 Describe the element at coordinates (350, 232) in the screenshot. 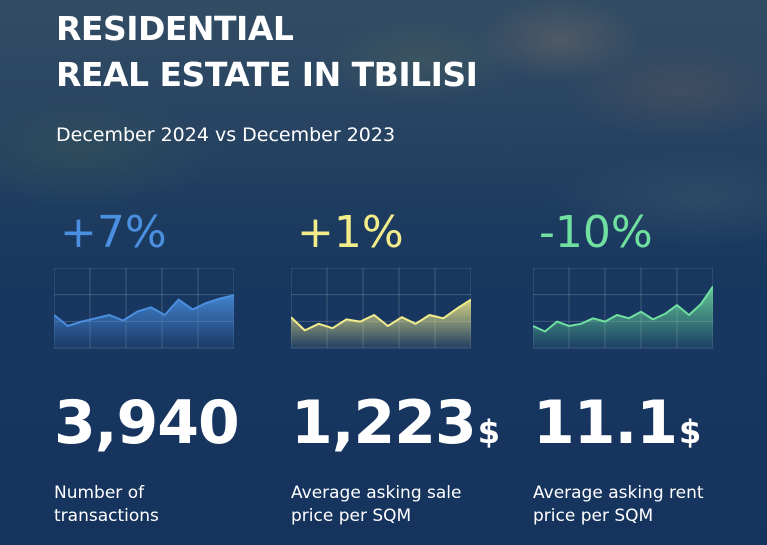

I see `change-percent: +1%` at that location.